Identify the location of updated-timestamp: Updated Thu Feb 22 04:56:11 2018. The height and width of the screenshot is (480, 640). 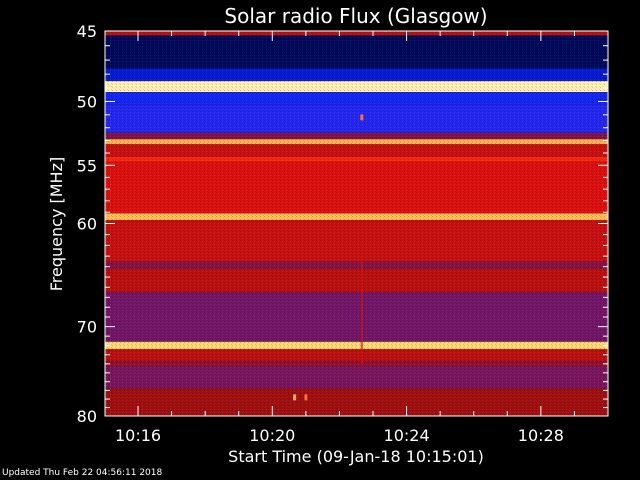
(82, 473).